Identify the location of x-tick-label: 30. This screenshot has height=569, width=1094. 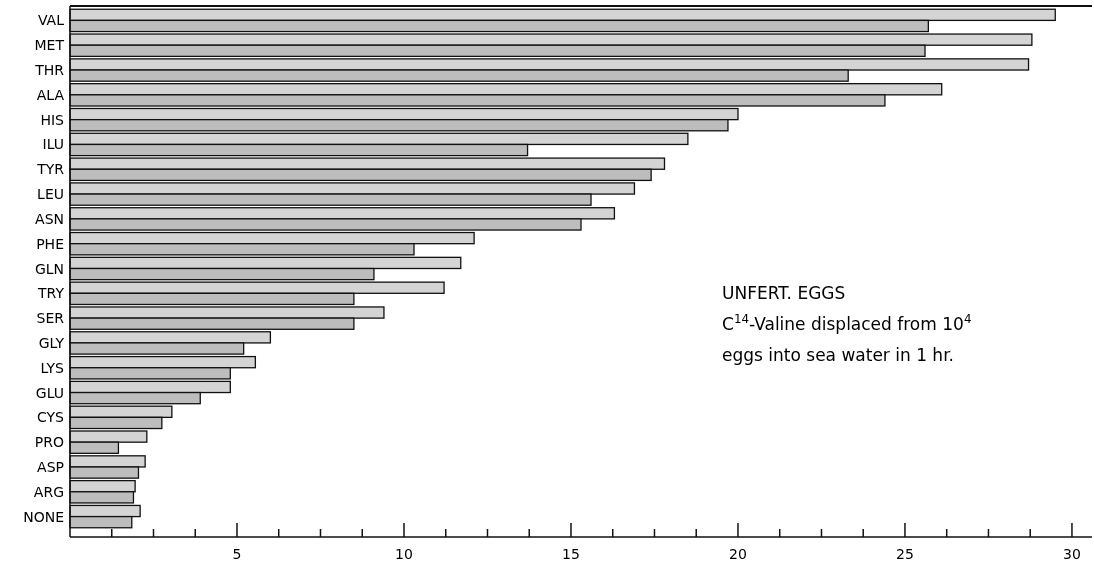
(1072, 554).